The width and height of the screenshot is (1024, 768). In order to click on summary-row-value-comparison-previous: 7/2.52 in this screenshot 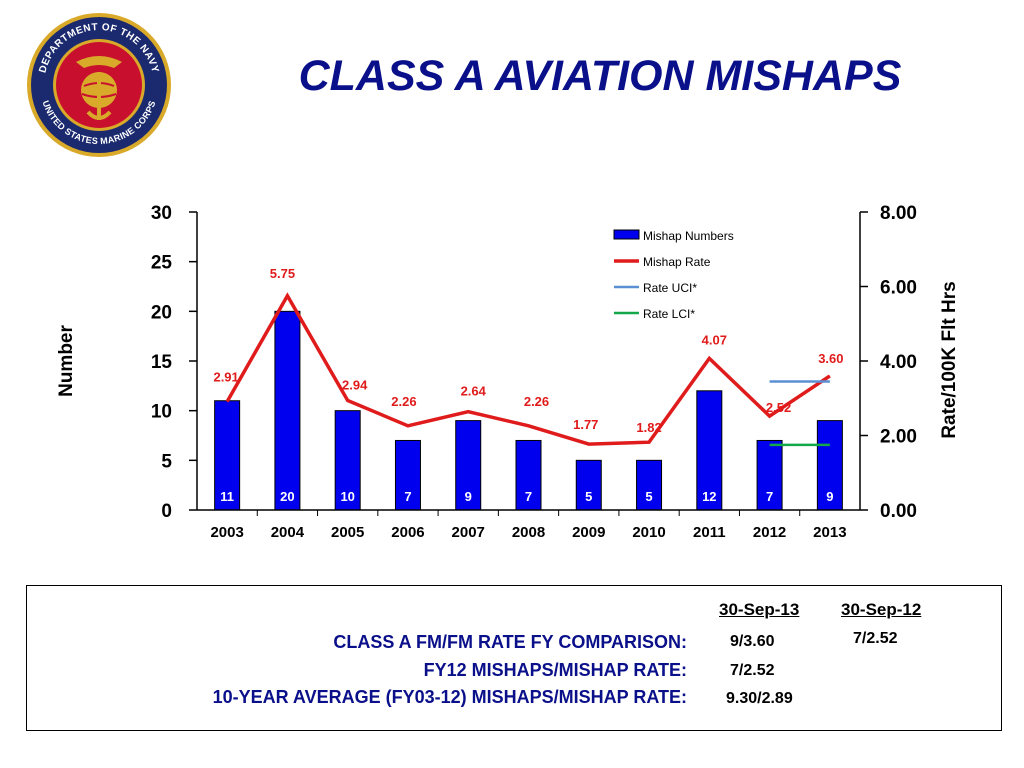, I will do `click(875, 638)`.